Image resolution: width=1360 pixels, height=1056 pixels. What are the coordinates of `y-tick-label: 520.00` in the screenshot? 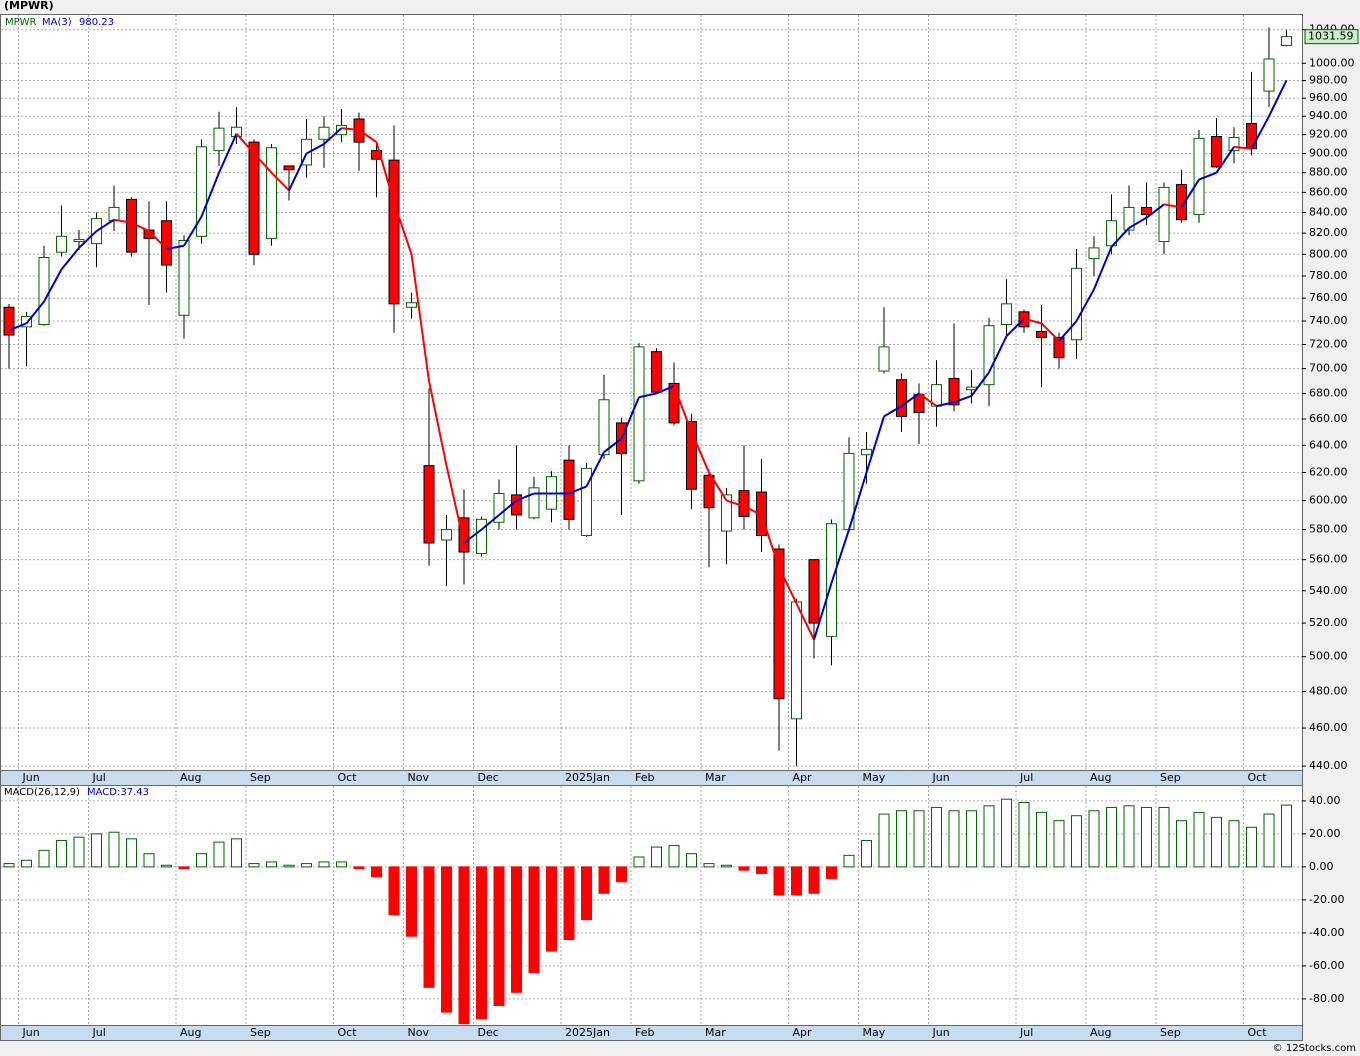 It's located at (1328, 622).